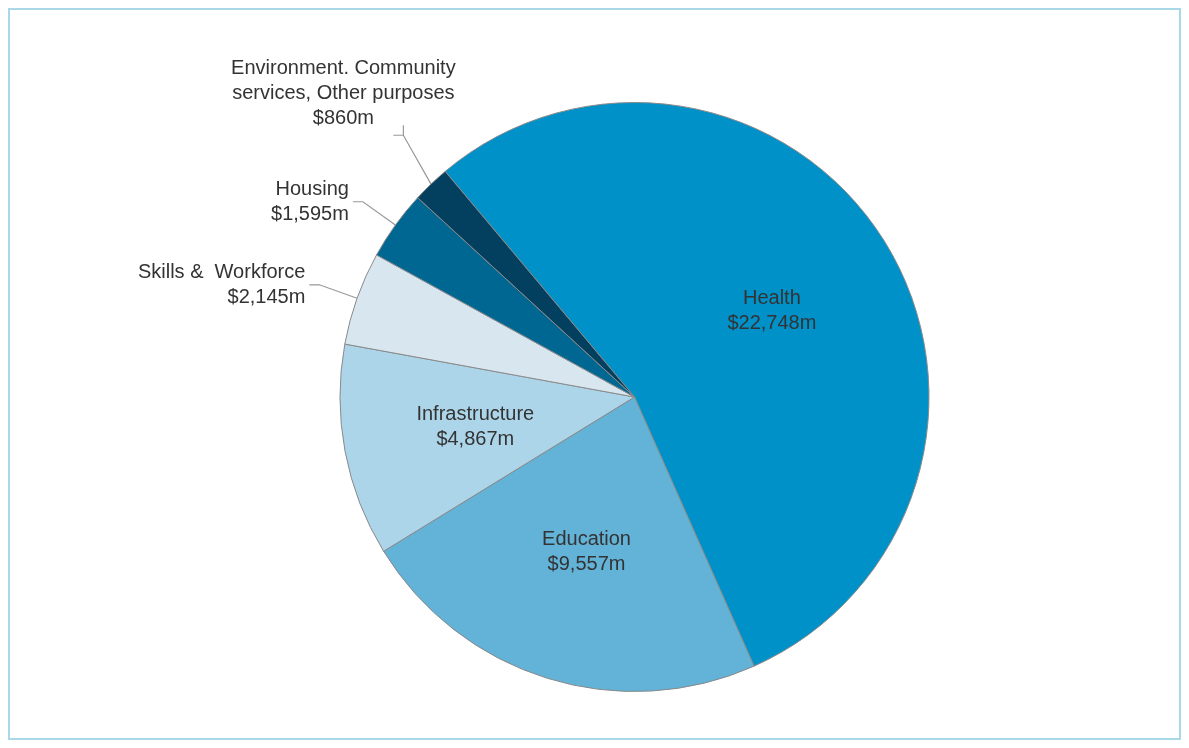 The height and width of the screenshot is (748, 1189). I want to click on data-label: $2,145m, so click(266, 295).